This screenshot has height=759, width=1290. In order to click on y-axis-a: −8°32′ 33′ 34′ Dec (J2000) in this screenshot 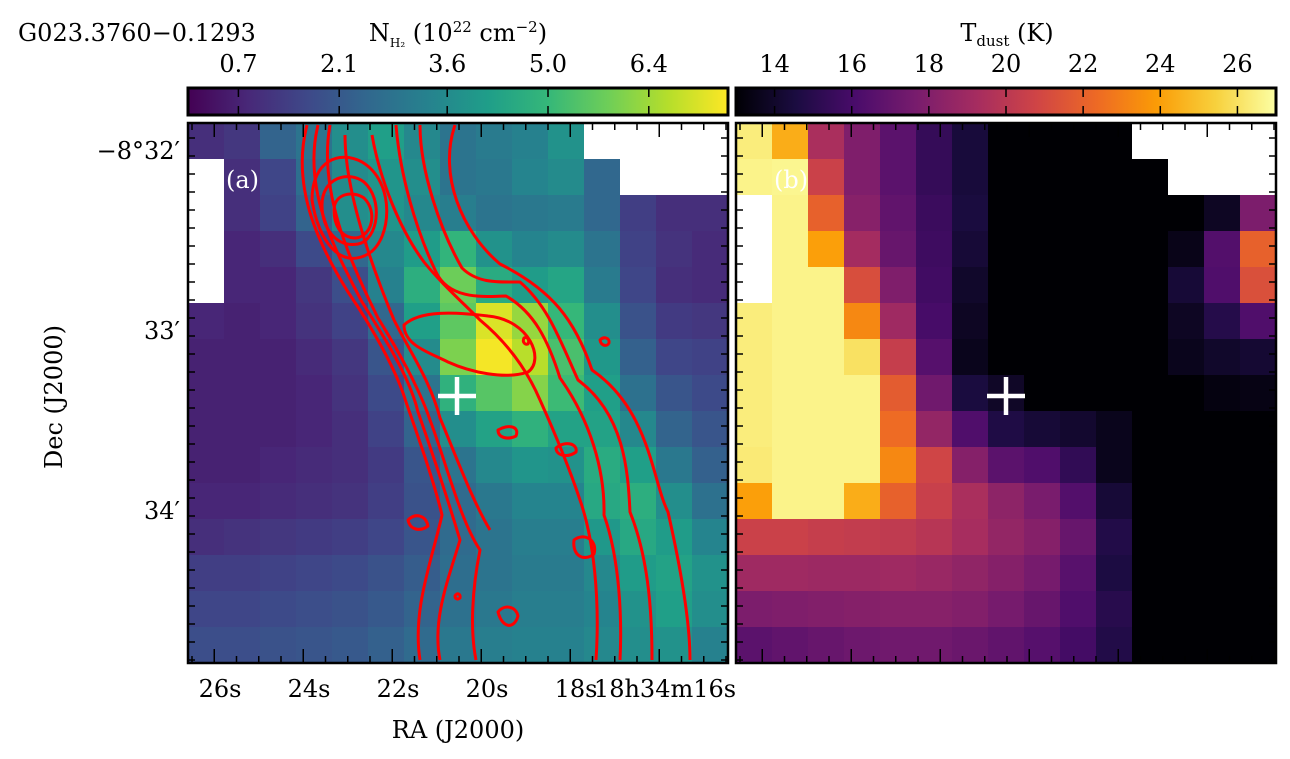, I will do `click(110, 331)`.